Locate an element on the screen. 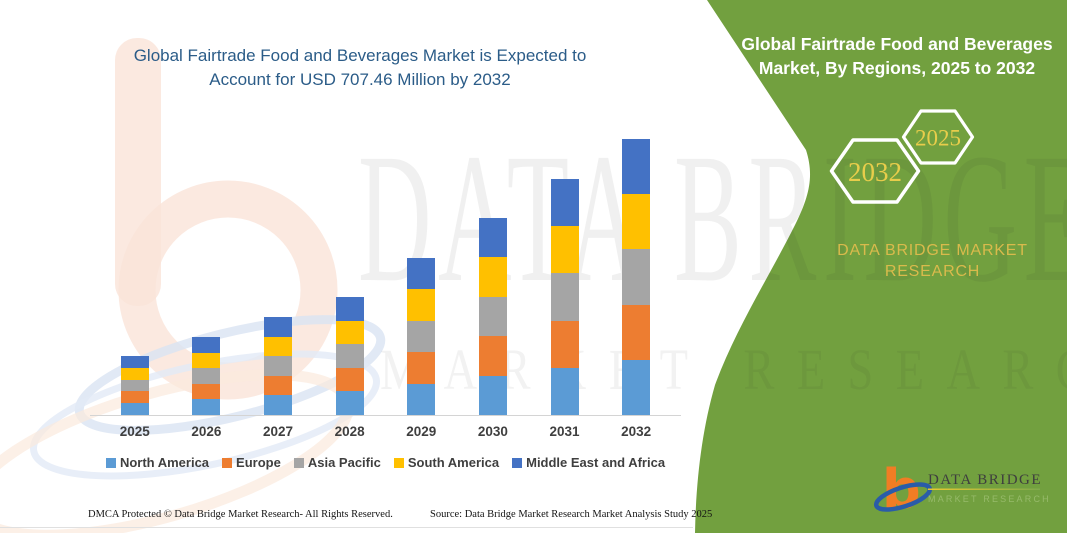 The image size is (1067, 533). legend-item-middle-east-and-africa: Middle East and Africa is located at coordinates (588, 462).